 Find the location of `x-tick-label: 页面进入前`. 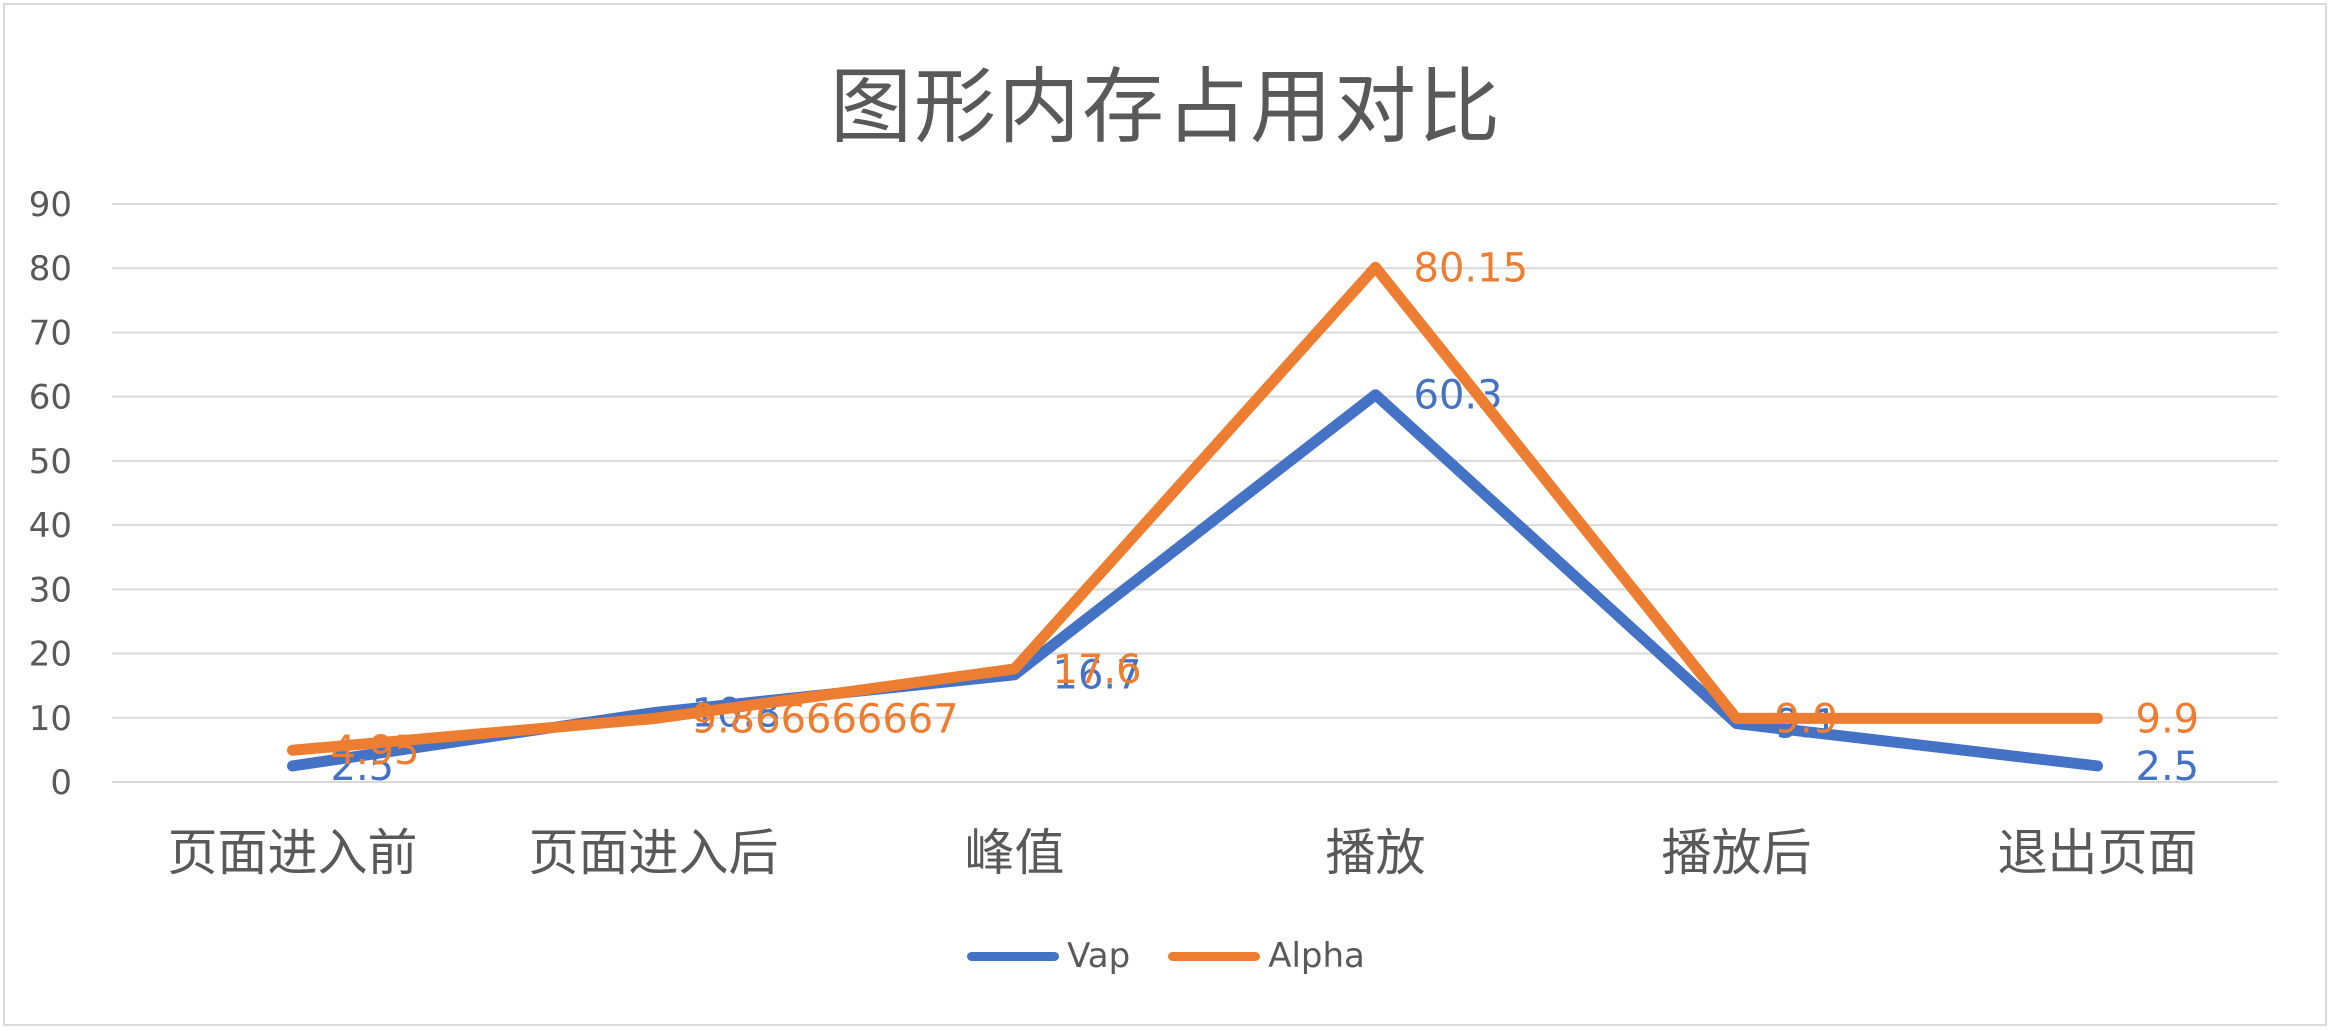

x-tick-label: 页面进入前 is located at coordinates (293, 853).